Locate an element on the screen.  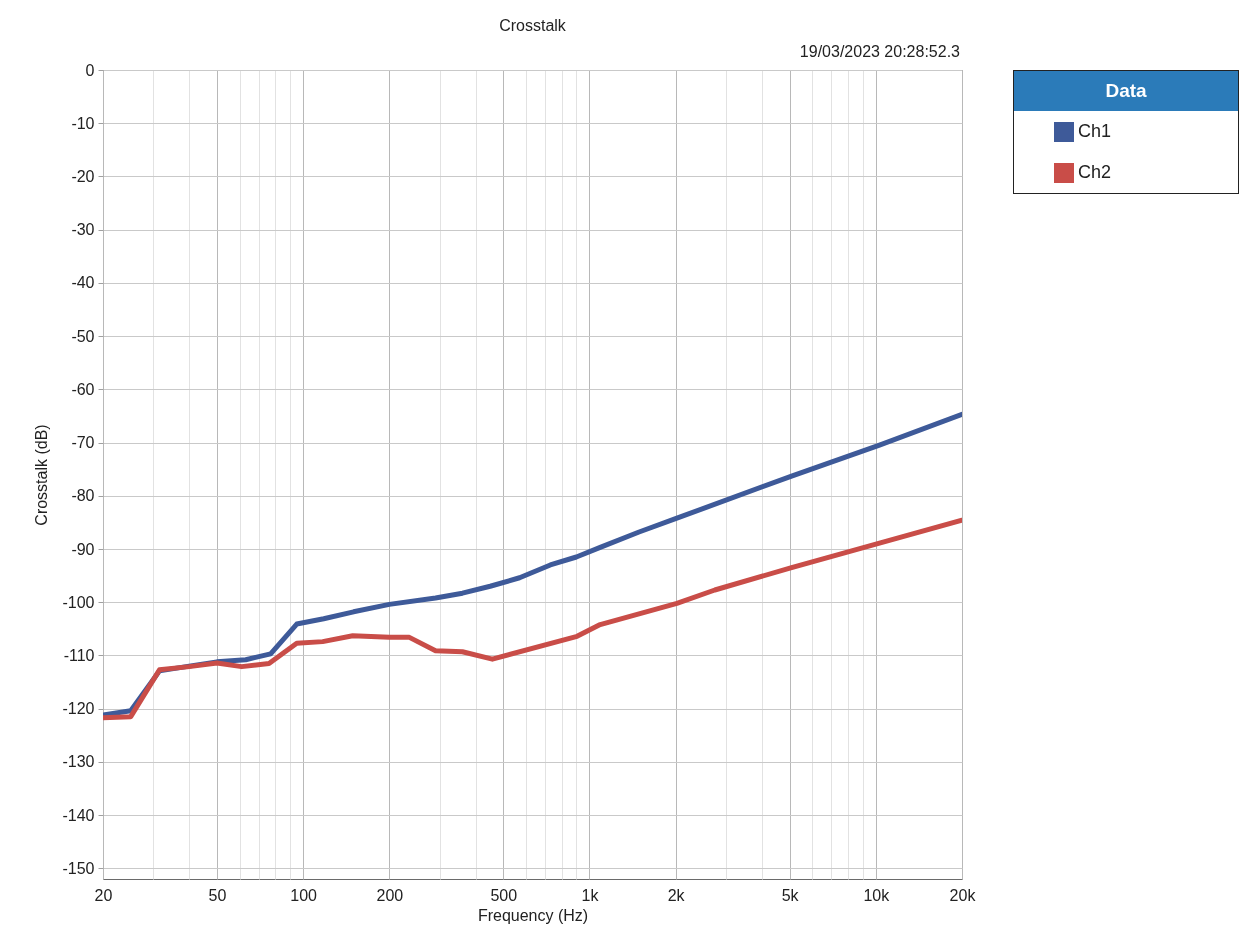
y-tick-label: -90 is located at coordinates (83, 549).